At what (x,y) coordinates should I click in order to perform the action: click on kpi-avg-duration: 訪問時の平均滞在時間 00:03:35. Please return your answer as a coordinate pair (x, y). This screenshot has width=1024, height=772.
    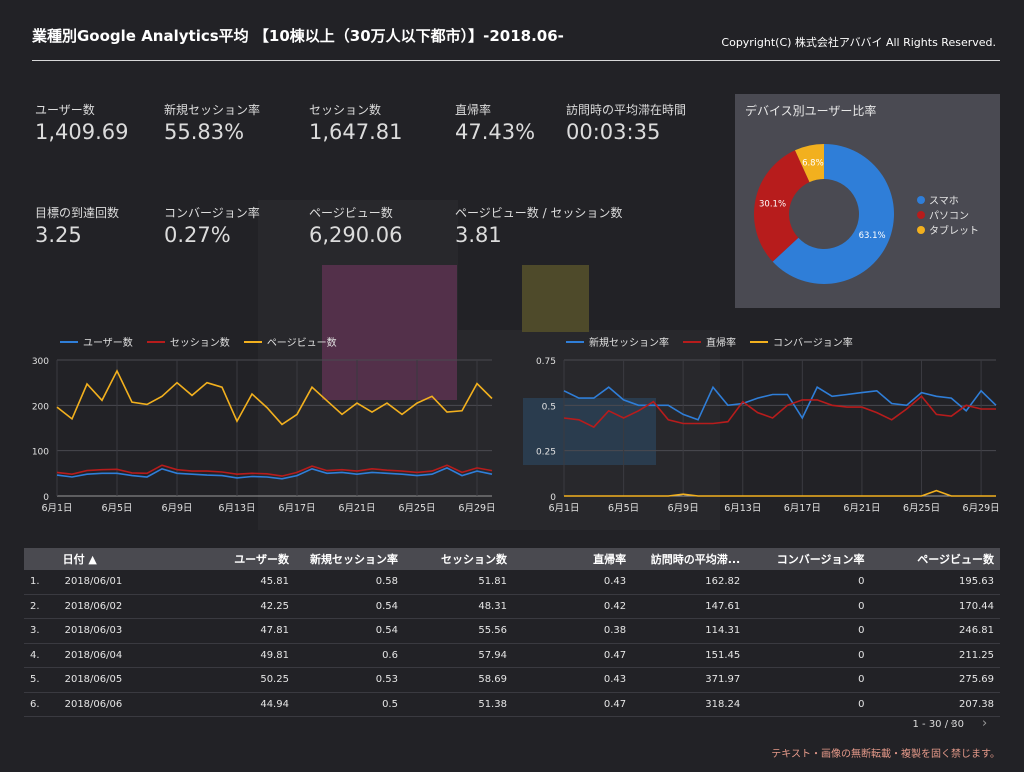
    Looking at the image, I should click on (626, 122).